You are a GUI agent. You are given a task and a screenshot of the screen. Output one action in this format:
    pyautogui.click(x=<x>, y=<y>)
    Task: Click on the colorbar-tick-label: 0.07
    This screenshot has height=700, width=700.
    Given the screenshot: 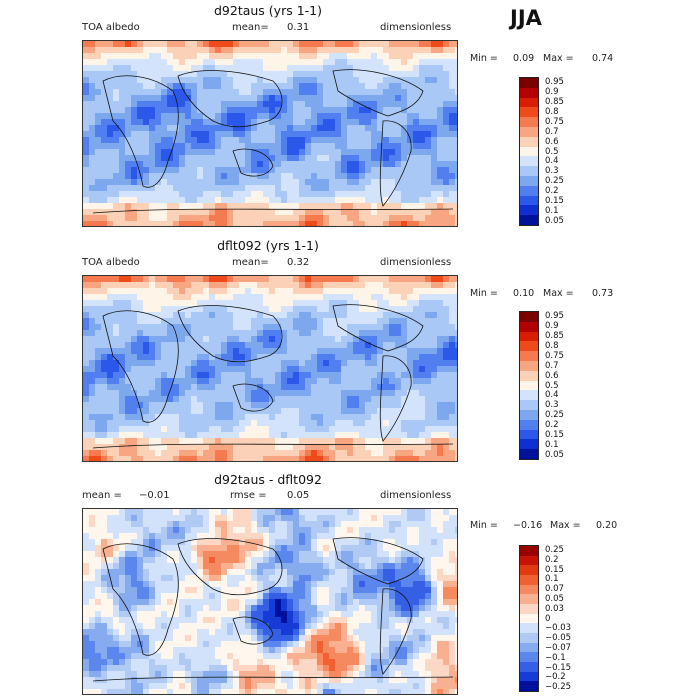 What is the action you would take?
    pyautogui.click(x=554, y=589)
    